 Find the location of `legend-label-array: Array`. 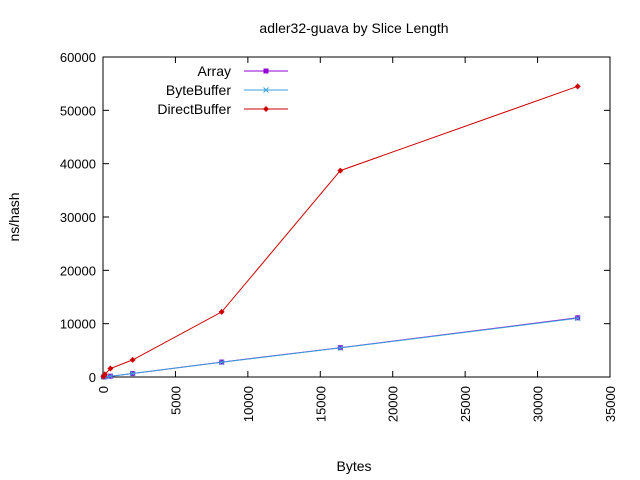

legend-label-array: Array is located at coordinates (214, 71).